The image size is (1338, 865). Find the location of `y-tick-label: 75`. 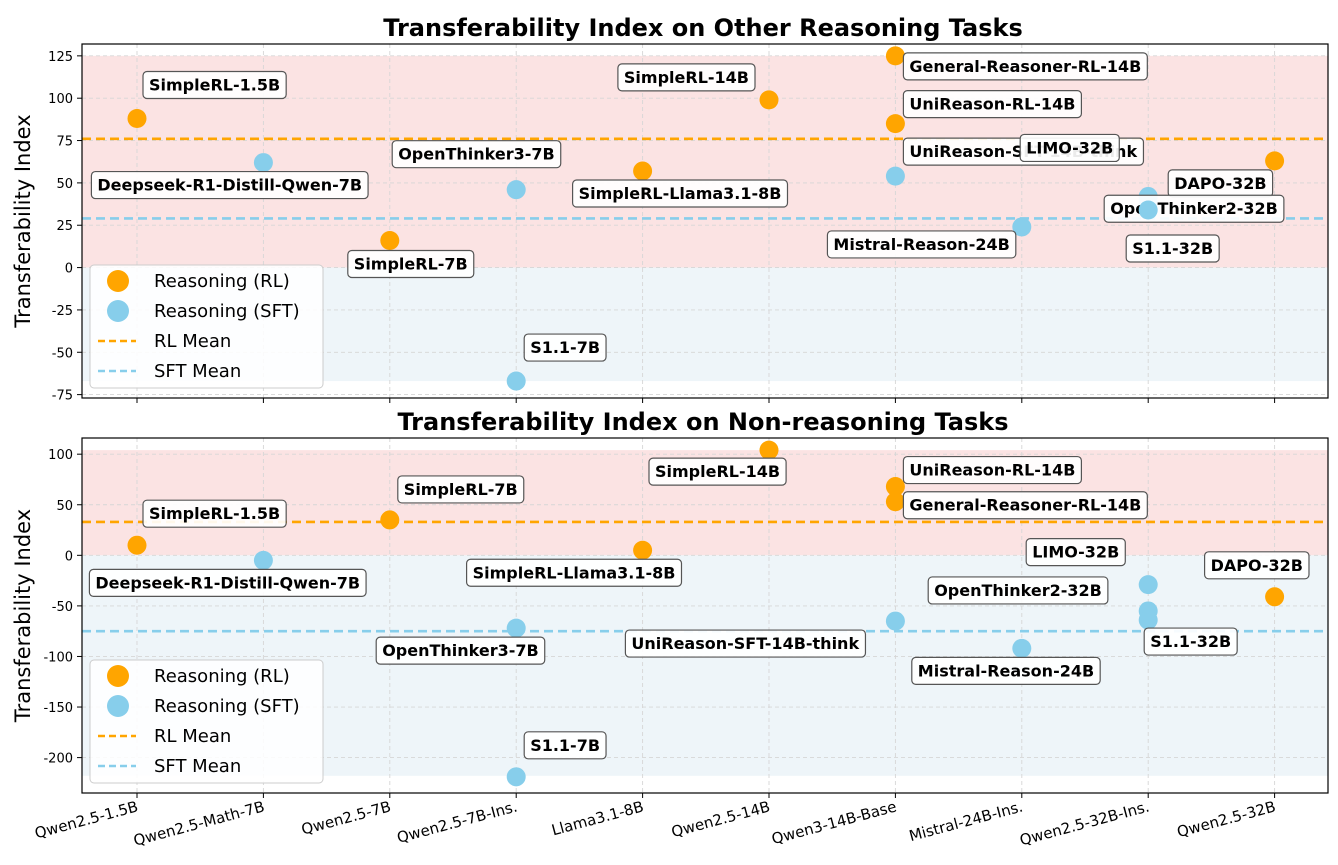

y-tick-label: 75 is located at coordinates (64, 142).